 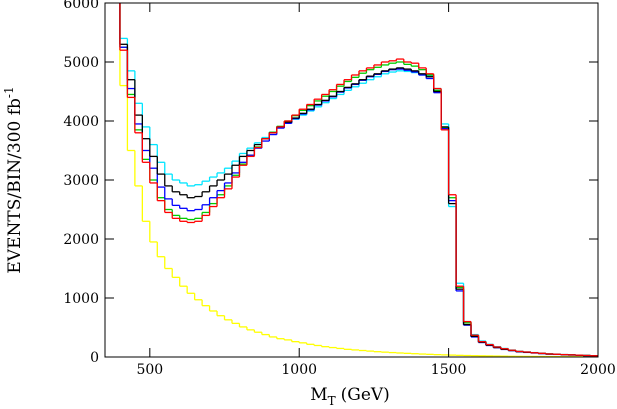 I want to click on x-label-main: M, so click(x=318, y=395).